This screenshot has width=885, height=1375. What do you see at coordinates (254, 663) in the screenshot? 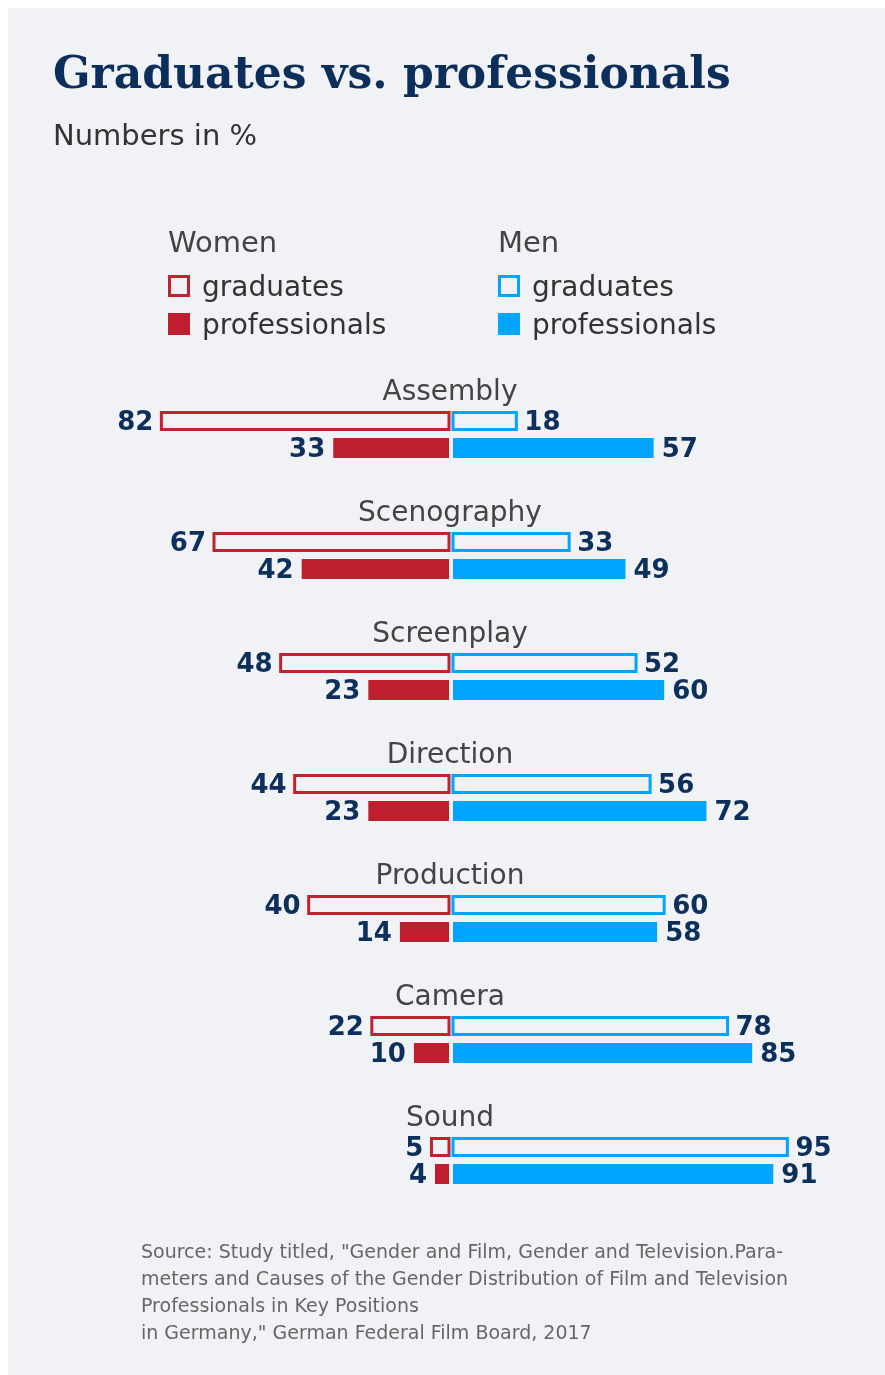
I see `data-label: 48` at bounding box center [254, 663].